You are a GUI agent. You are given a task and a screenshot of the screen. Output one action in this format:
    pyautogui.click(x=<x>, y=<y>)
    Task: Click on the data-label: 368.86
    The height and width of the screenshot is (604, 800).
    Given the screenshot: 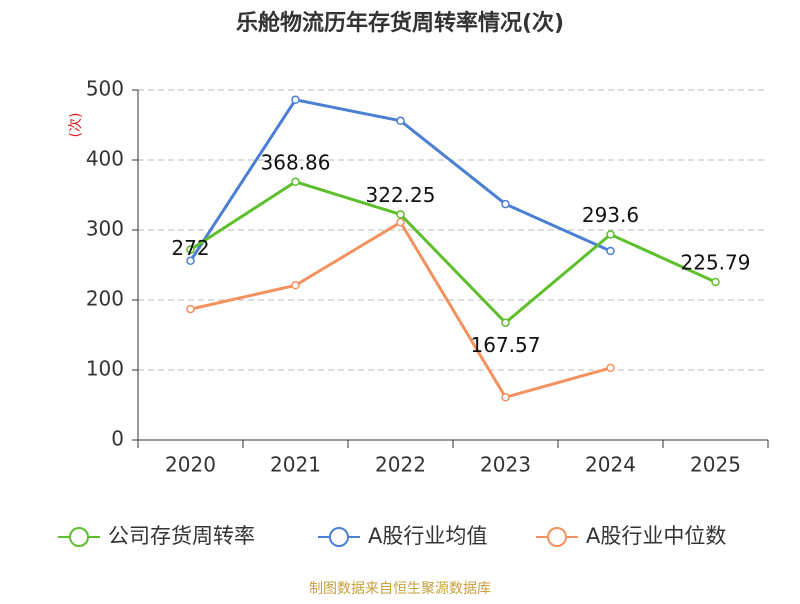 What is the action you would take?
    pyautogui.click(x=296, y=162)
    